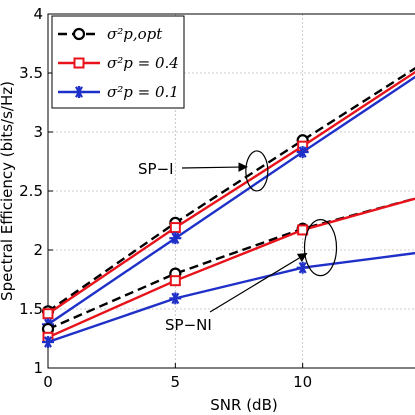  What do you see at coordinates (215, 167) in the screenshot?
I see `sp-i-arrow` at bounding box center [215, 167].